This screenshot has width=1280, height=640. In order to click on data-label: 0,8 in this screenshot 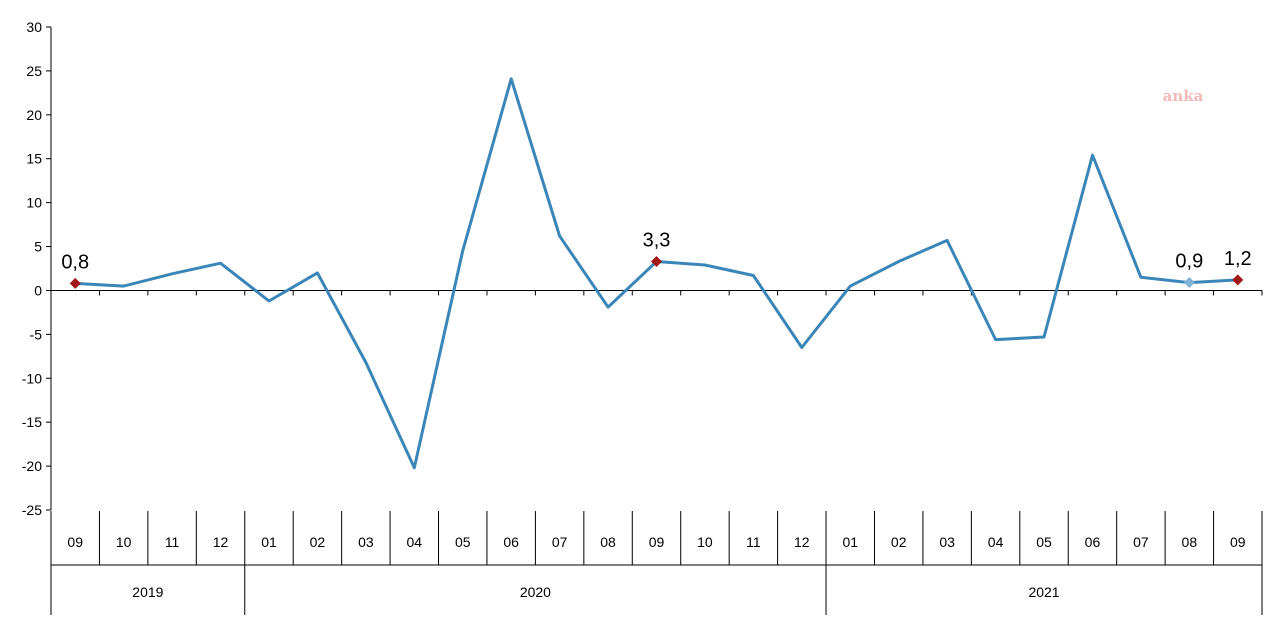, I will do `click(75, 262)`.